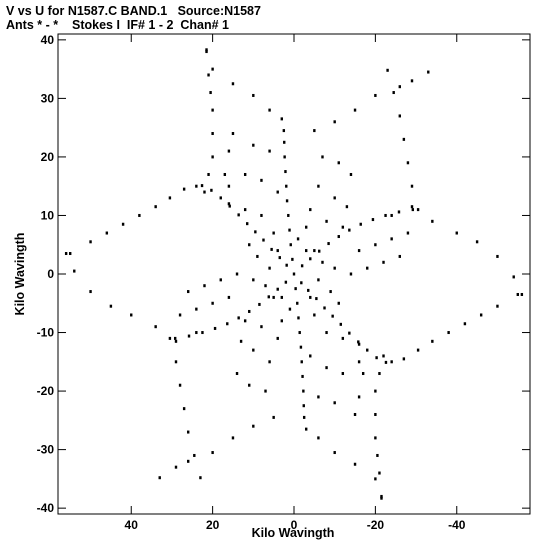 This screenshot has width=540, height=547. I want to click on x-tick-label: 0, so click(294, 525).